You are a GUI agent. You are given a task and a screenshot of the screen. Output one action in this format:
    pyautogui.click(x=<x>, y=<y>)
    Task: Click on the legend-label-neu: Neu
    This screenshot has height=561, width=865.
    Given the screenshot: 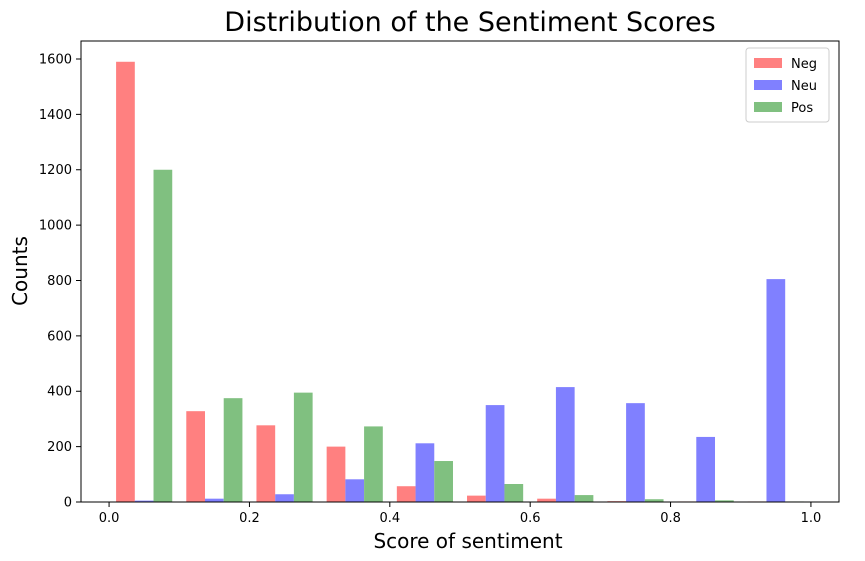 What is the action you would take?
    pyautogui.click(x=804, y=86)
    